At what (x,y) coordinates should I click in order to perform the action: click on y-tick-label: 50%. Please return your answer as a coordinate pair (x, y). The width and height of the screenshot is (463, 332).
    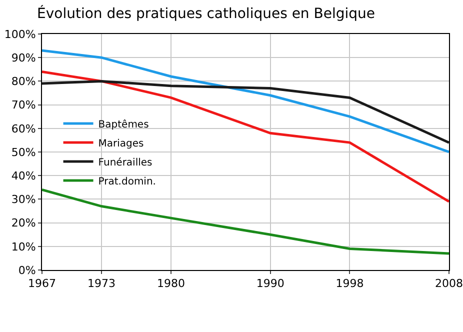
    Looking at the image, I should click on (23, 152).